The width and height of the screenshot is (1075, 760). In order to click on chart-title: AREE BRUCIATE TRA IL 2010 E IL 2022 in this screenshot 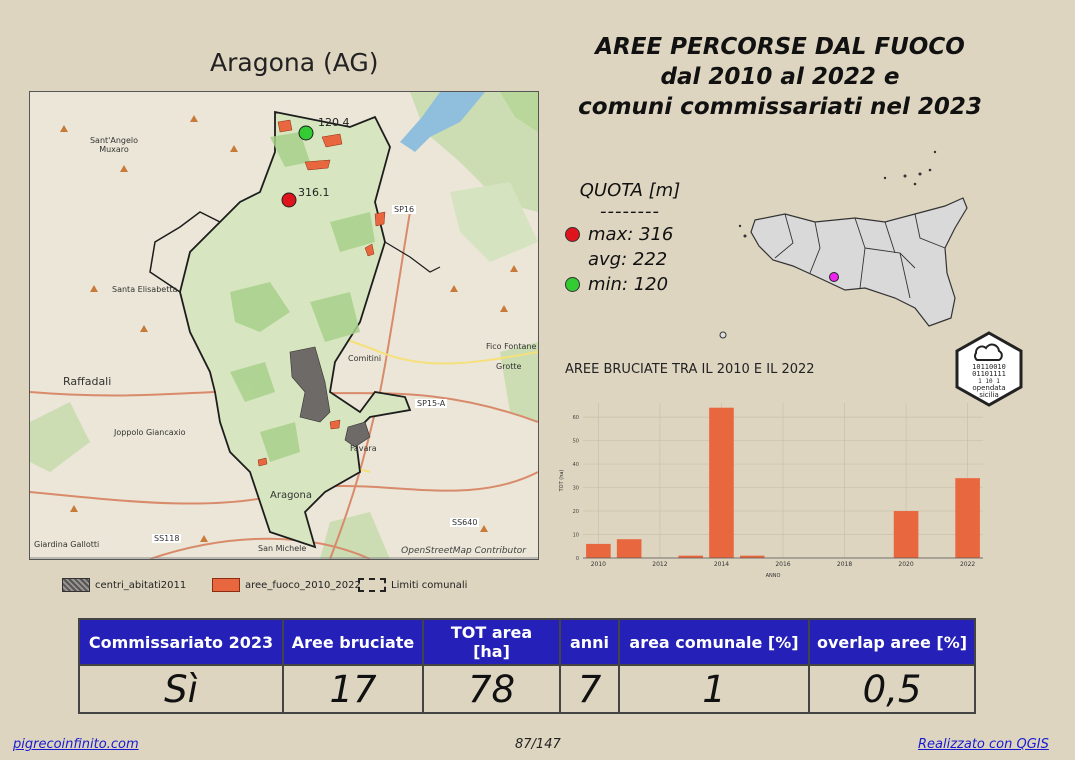, I will do `click(690, 369)`.